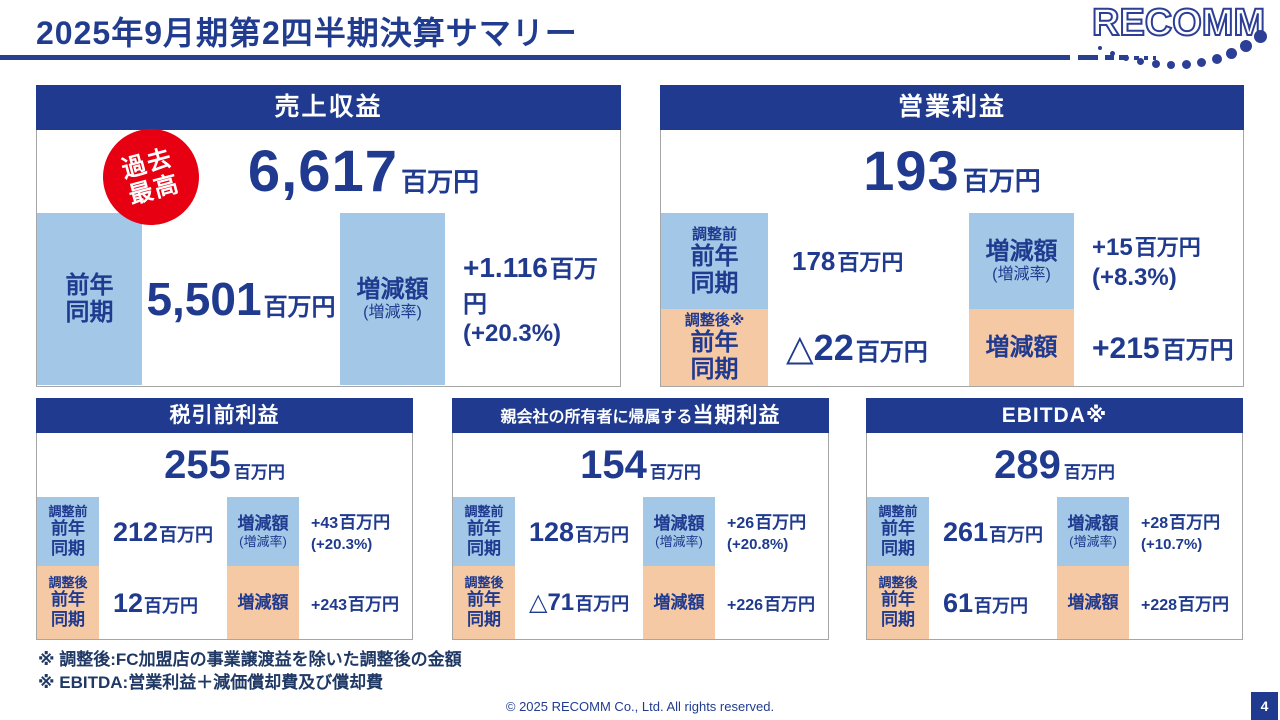 The image size is (1280, 720). I want to click on panel-pretax-title: 税引前利益, so click(224, 415).